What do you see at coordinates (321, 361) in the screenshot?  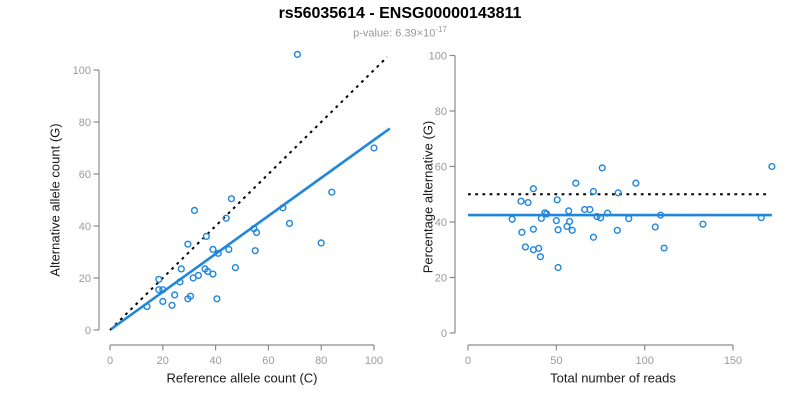 I see `x-tick-label: 80` at bounding box center [321, 361].